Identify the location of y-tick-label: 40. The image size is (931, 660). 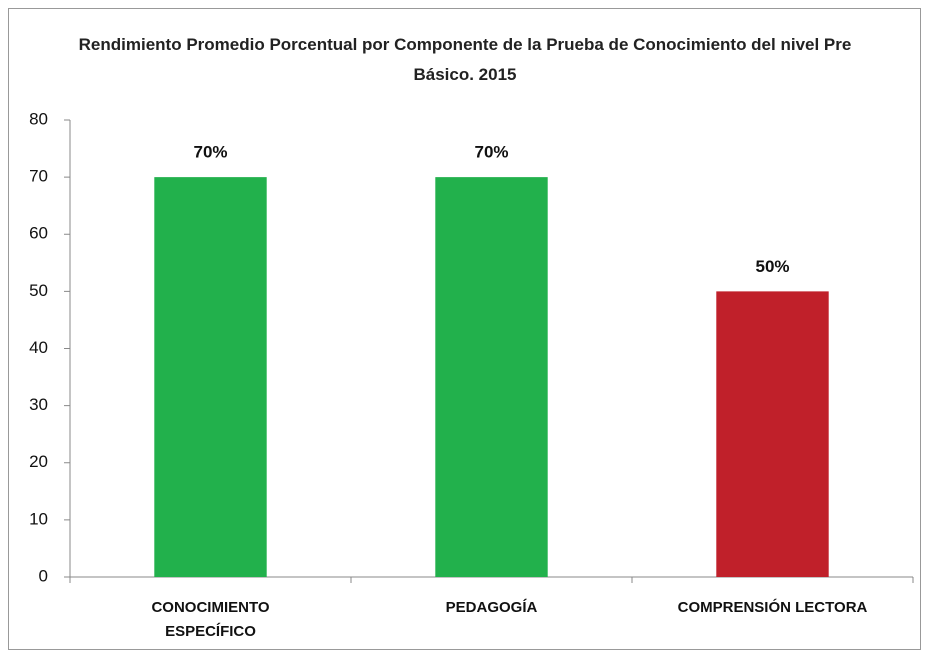
(38, 347).